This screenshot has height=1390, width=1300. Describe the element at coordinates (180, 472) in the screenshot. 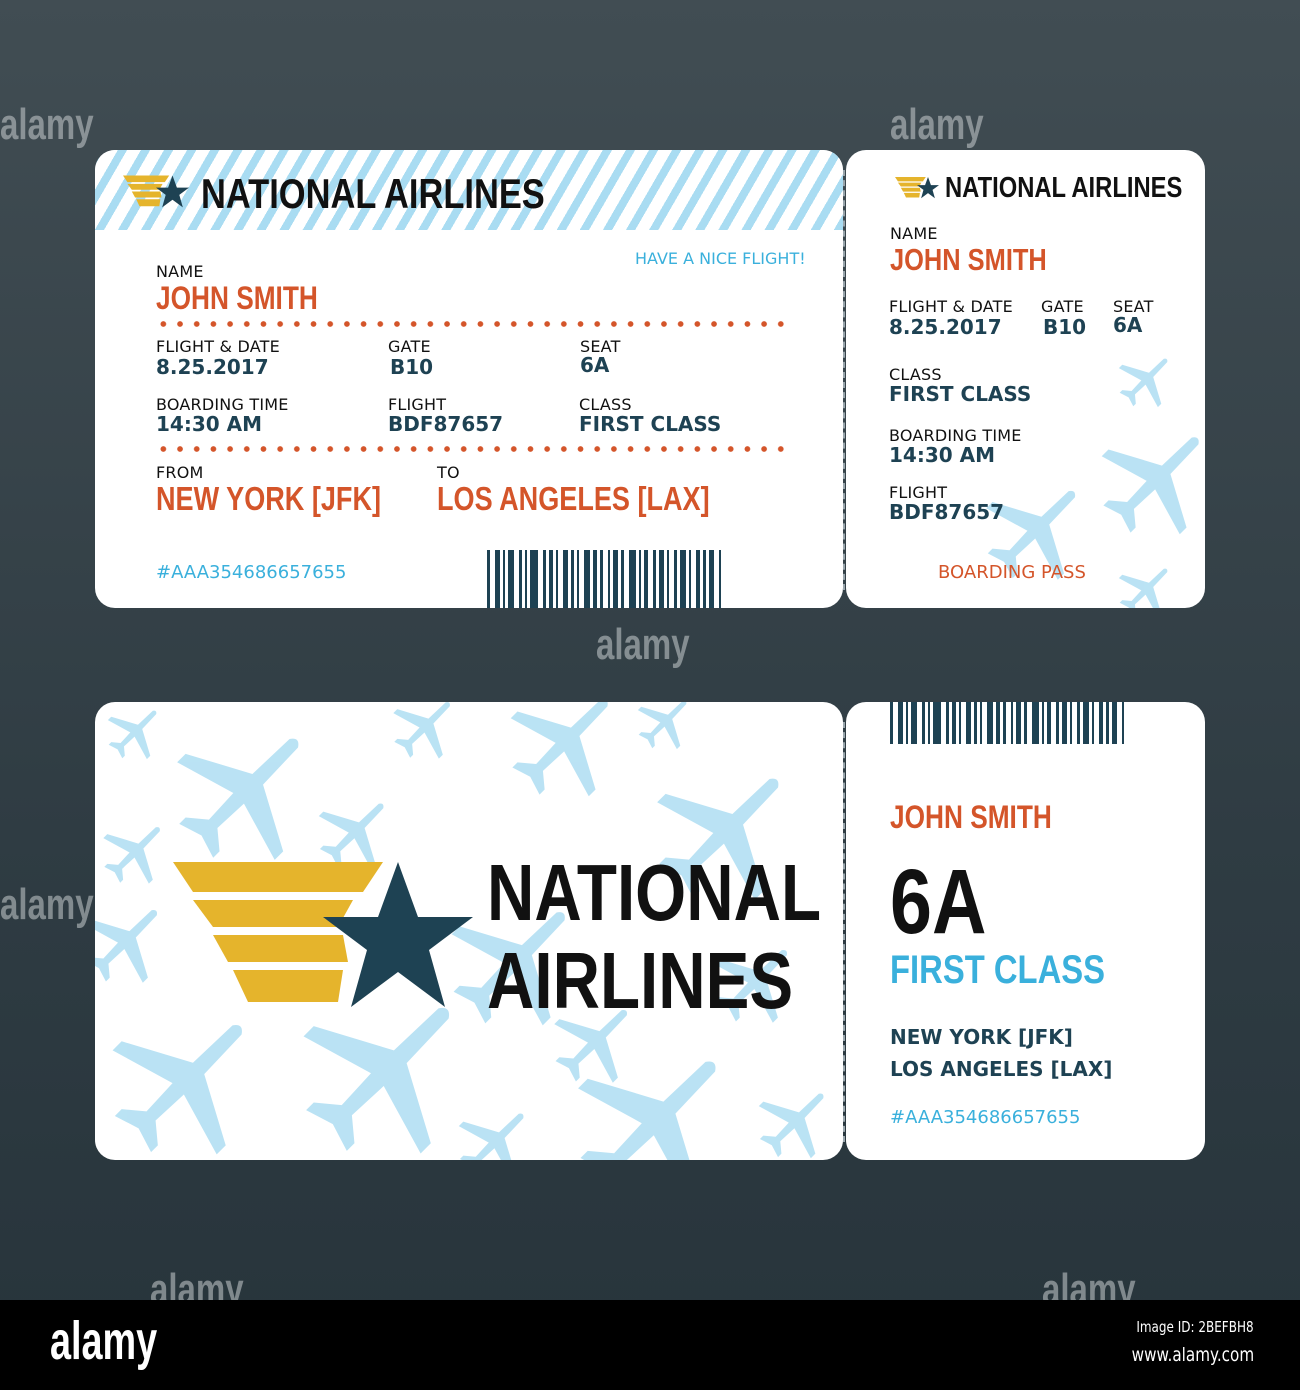

I see `from-label: FROM` at that location.